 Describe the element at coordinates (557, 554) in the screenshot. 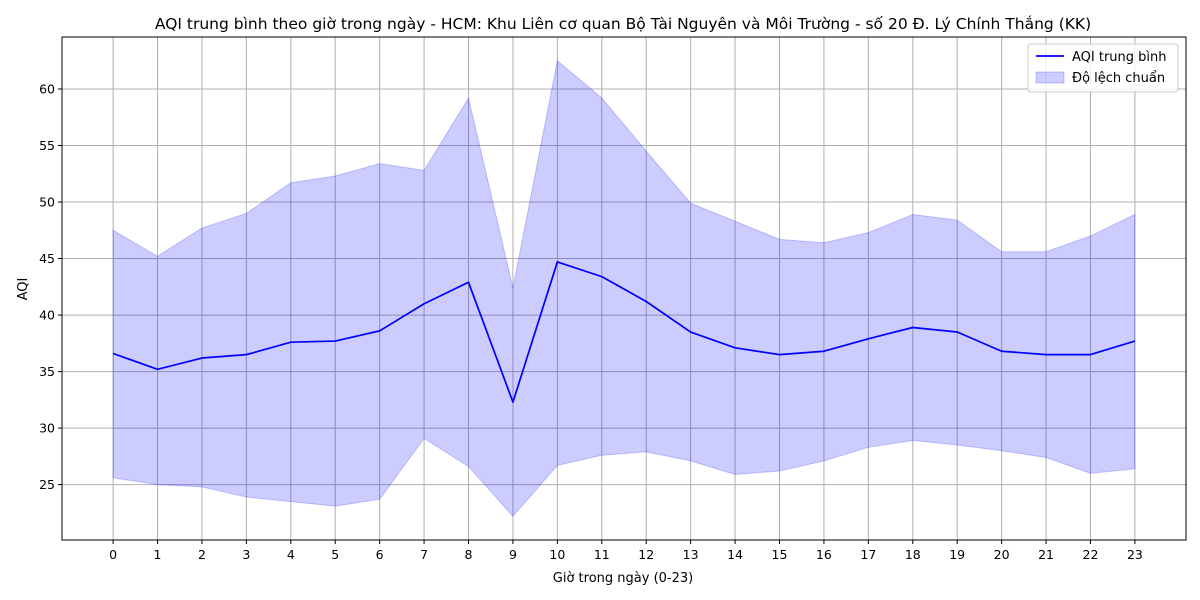

I see `x-tick-label-10: 10` at that location.